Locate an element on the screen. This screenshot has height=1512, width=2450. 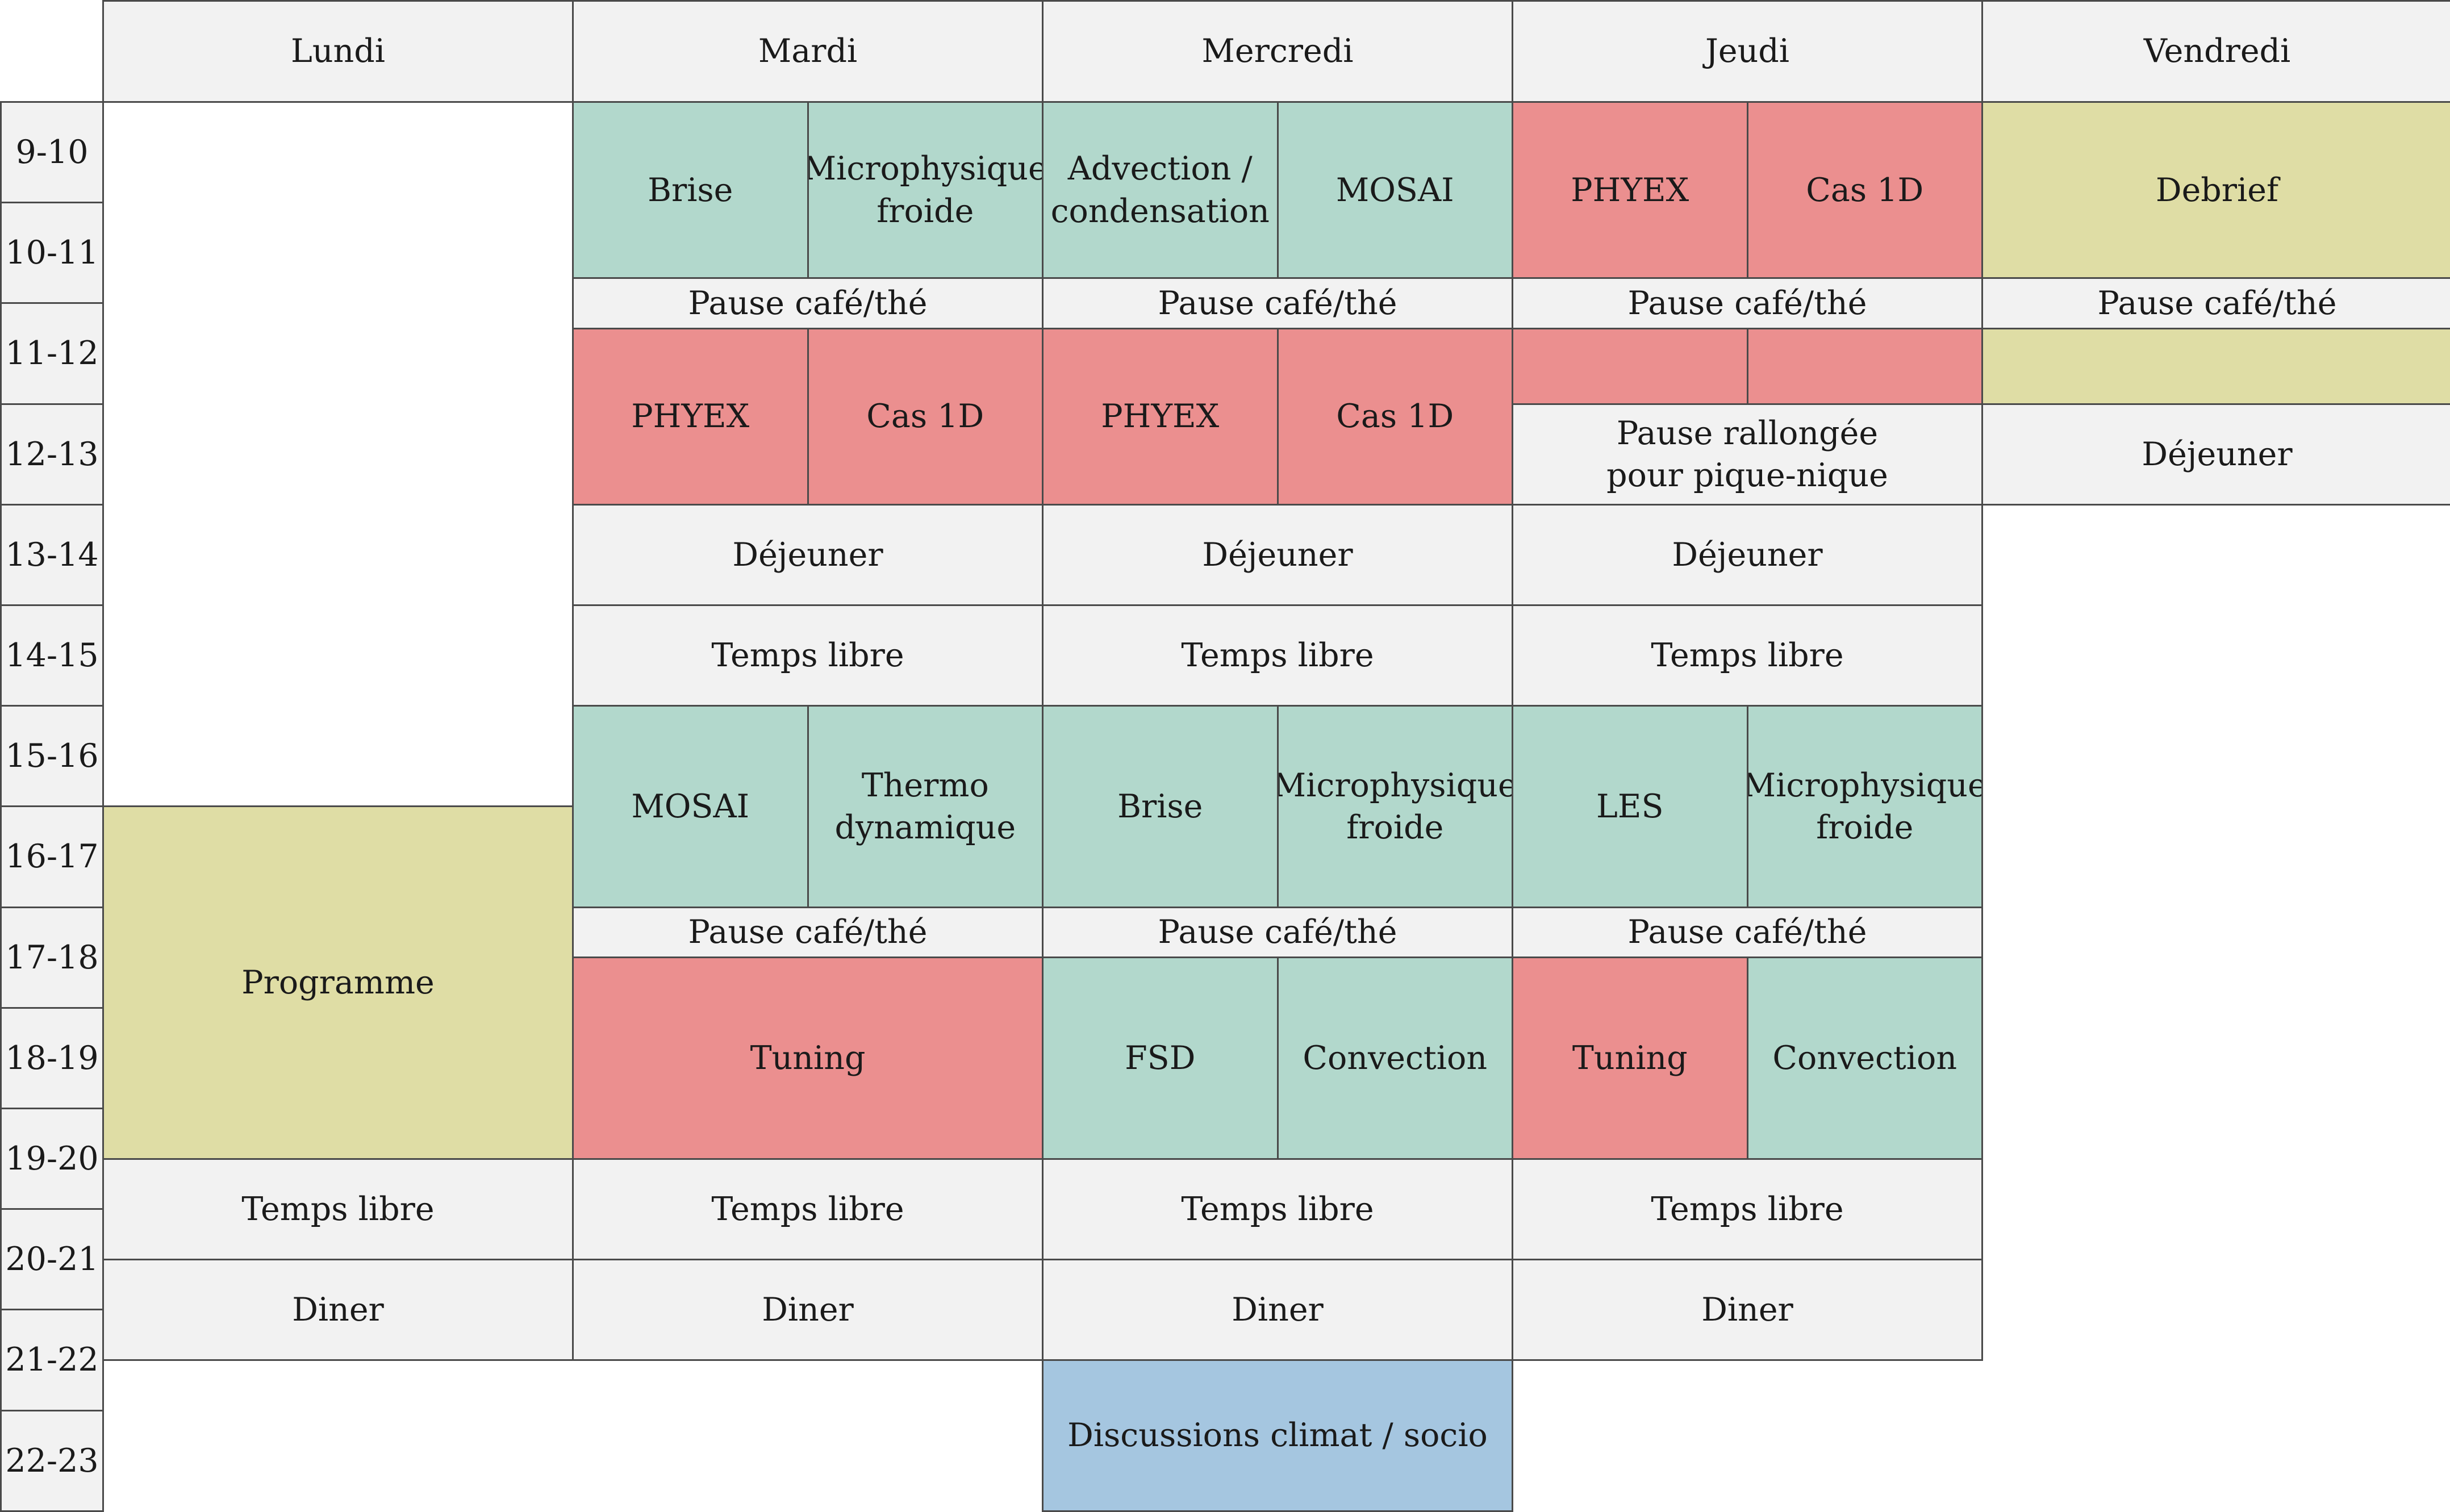
hour-label: 12-13 is located at coordinates (52, 454).